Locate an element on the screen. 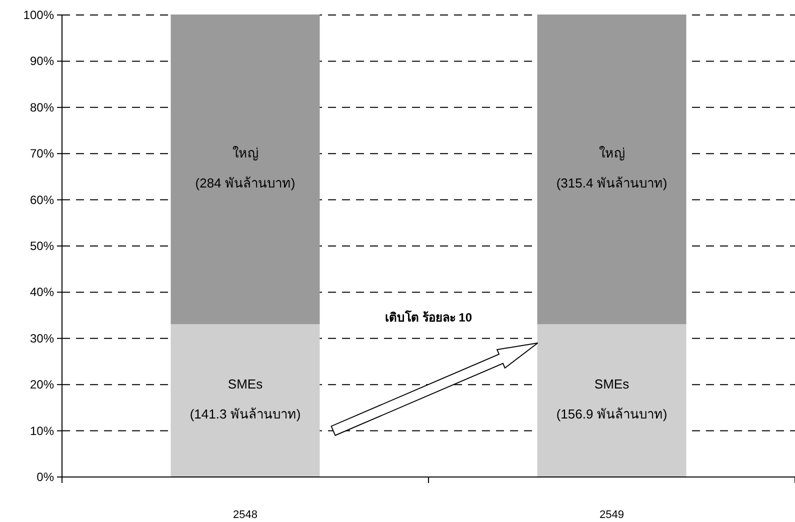 This screenshot has height=522, width=795. annotation: (156.9 พันล้านบาท) is located at coordinates (612, 414).